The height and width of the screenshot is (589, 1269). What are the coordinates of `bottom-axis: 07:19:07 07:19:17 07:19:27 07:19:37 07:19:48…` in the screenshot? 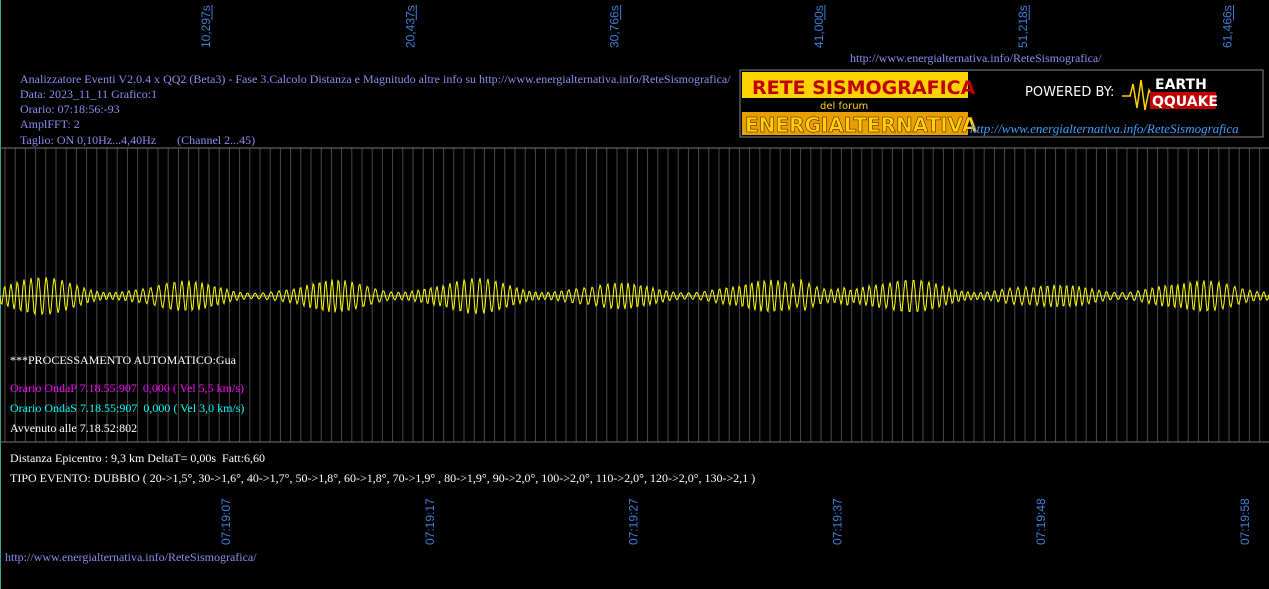 It's located at (735, 521).